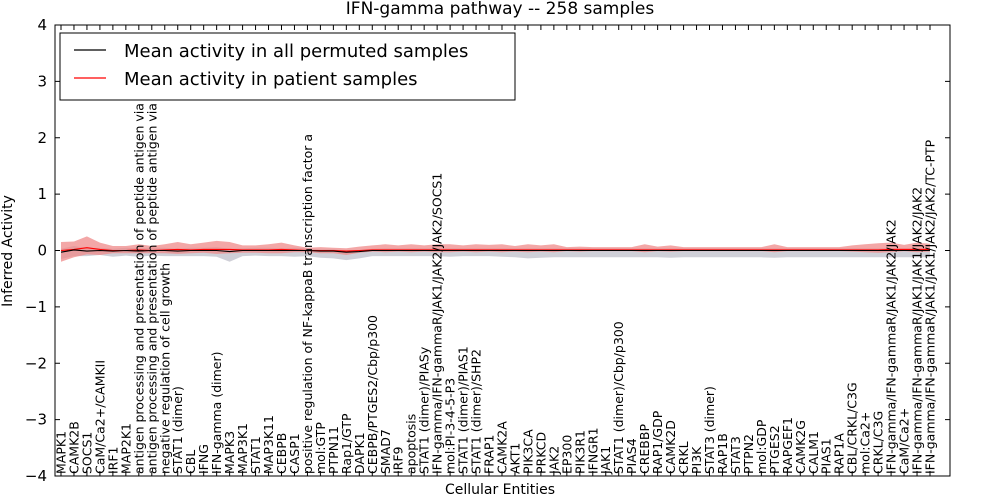 The height and width of the screenshot is (500, 1000). What do you see at coordinates (527, 451) in the screenshot?
I see `x-tick-label: PIK3CA` at bounding box center [527, 451].